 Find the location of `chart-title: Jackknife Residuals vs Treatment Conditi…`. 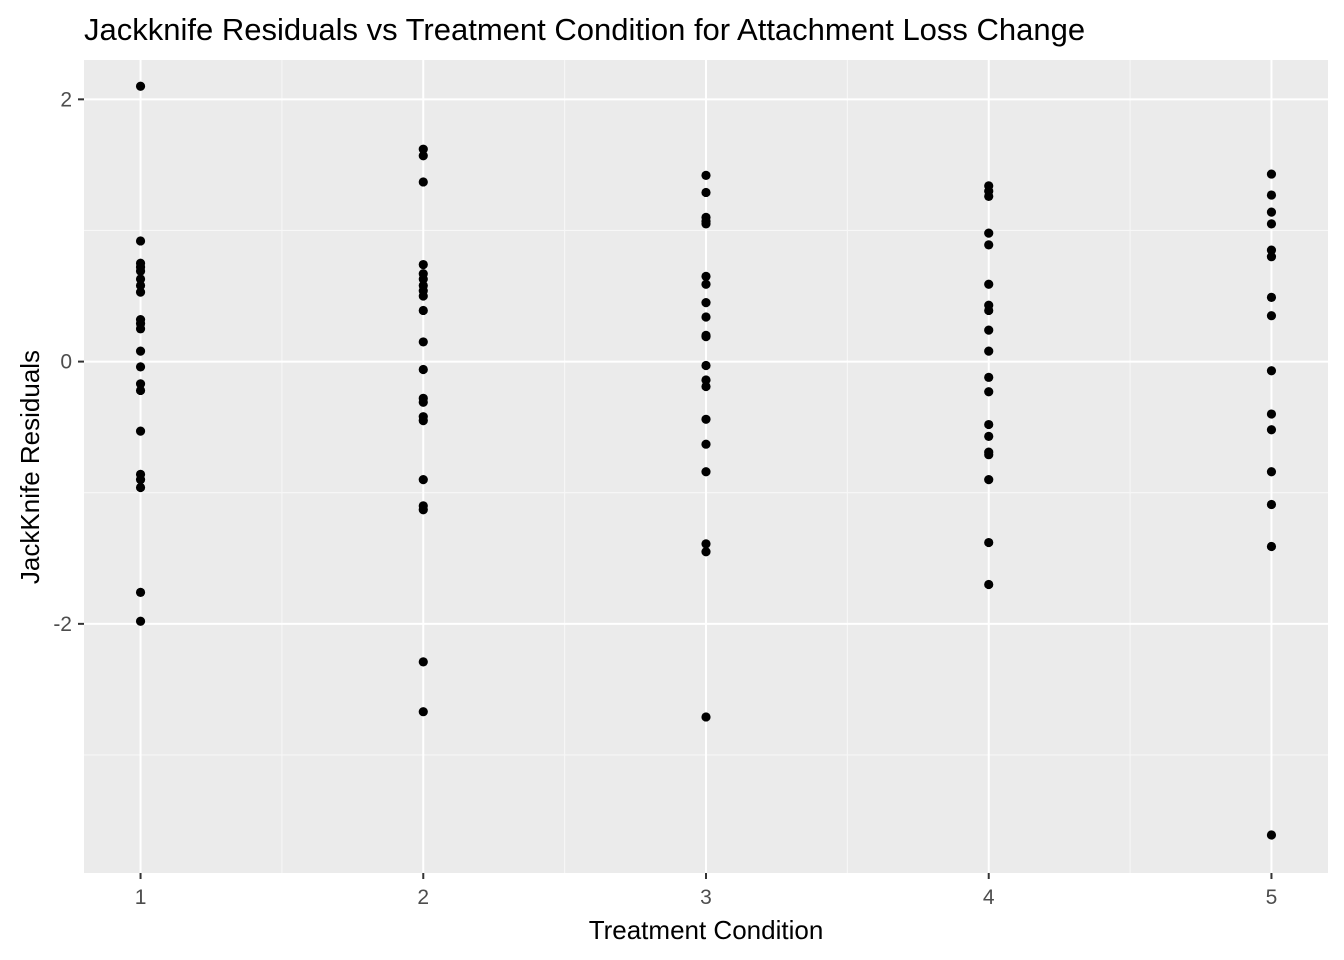

chart-title: Jackknife Residuals vs Treatment Conditi… is located at coordinates (584, 29).